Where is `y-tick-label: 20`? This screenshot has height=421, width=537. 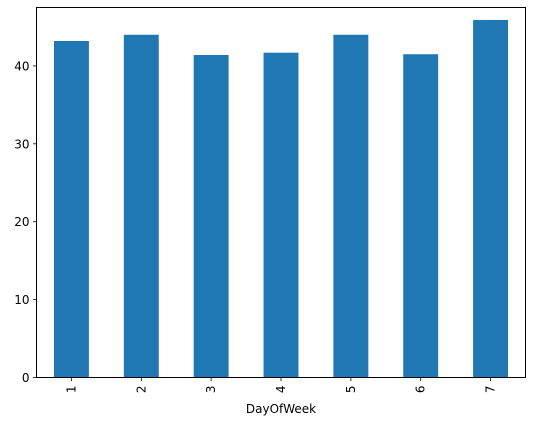
y-tick-label: 20 is located at coordinates (21, 222).